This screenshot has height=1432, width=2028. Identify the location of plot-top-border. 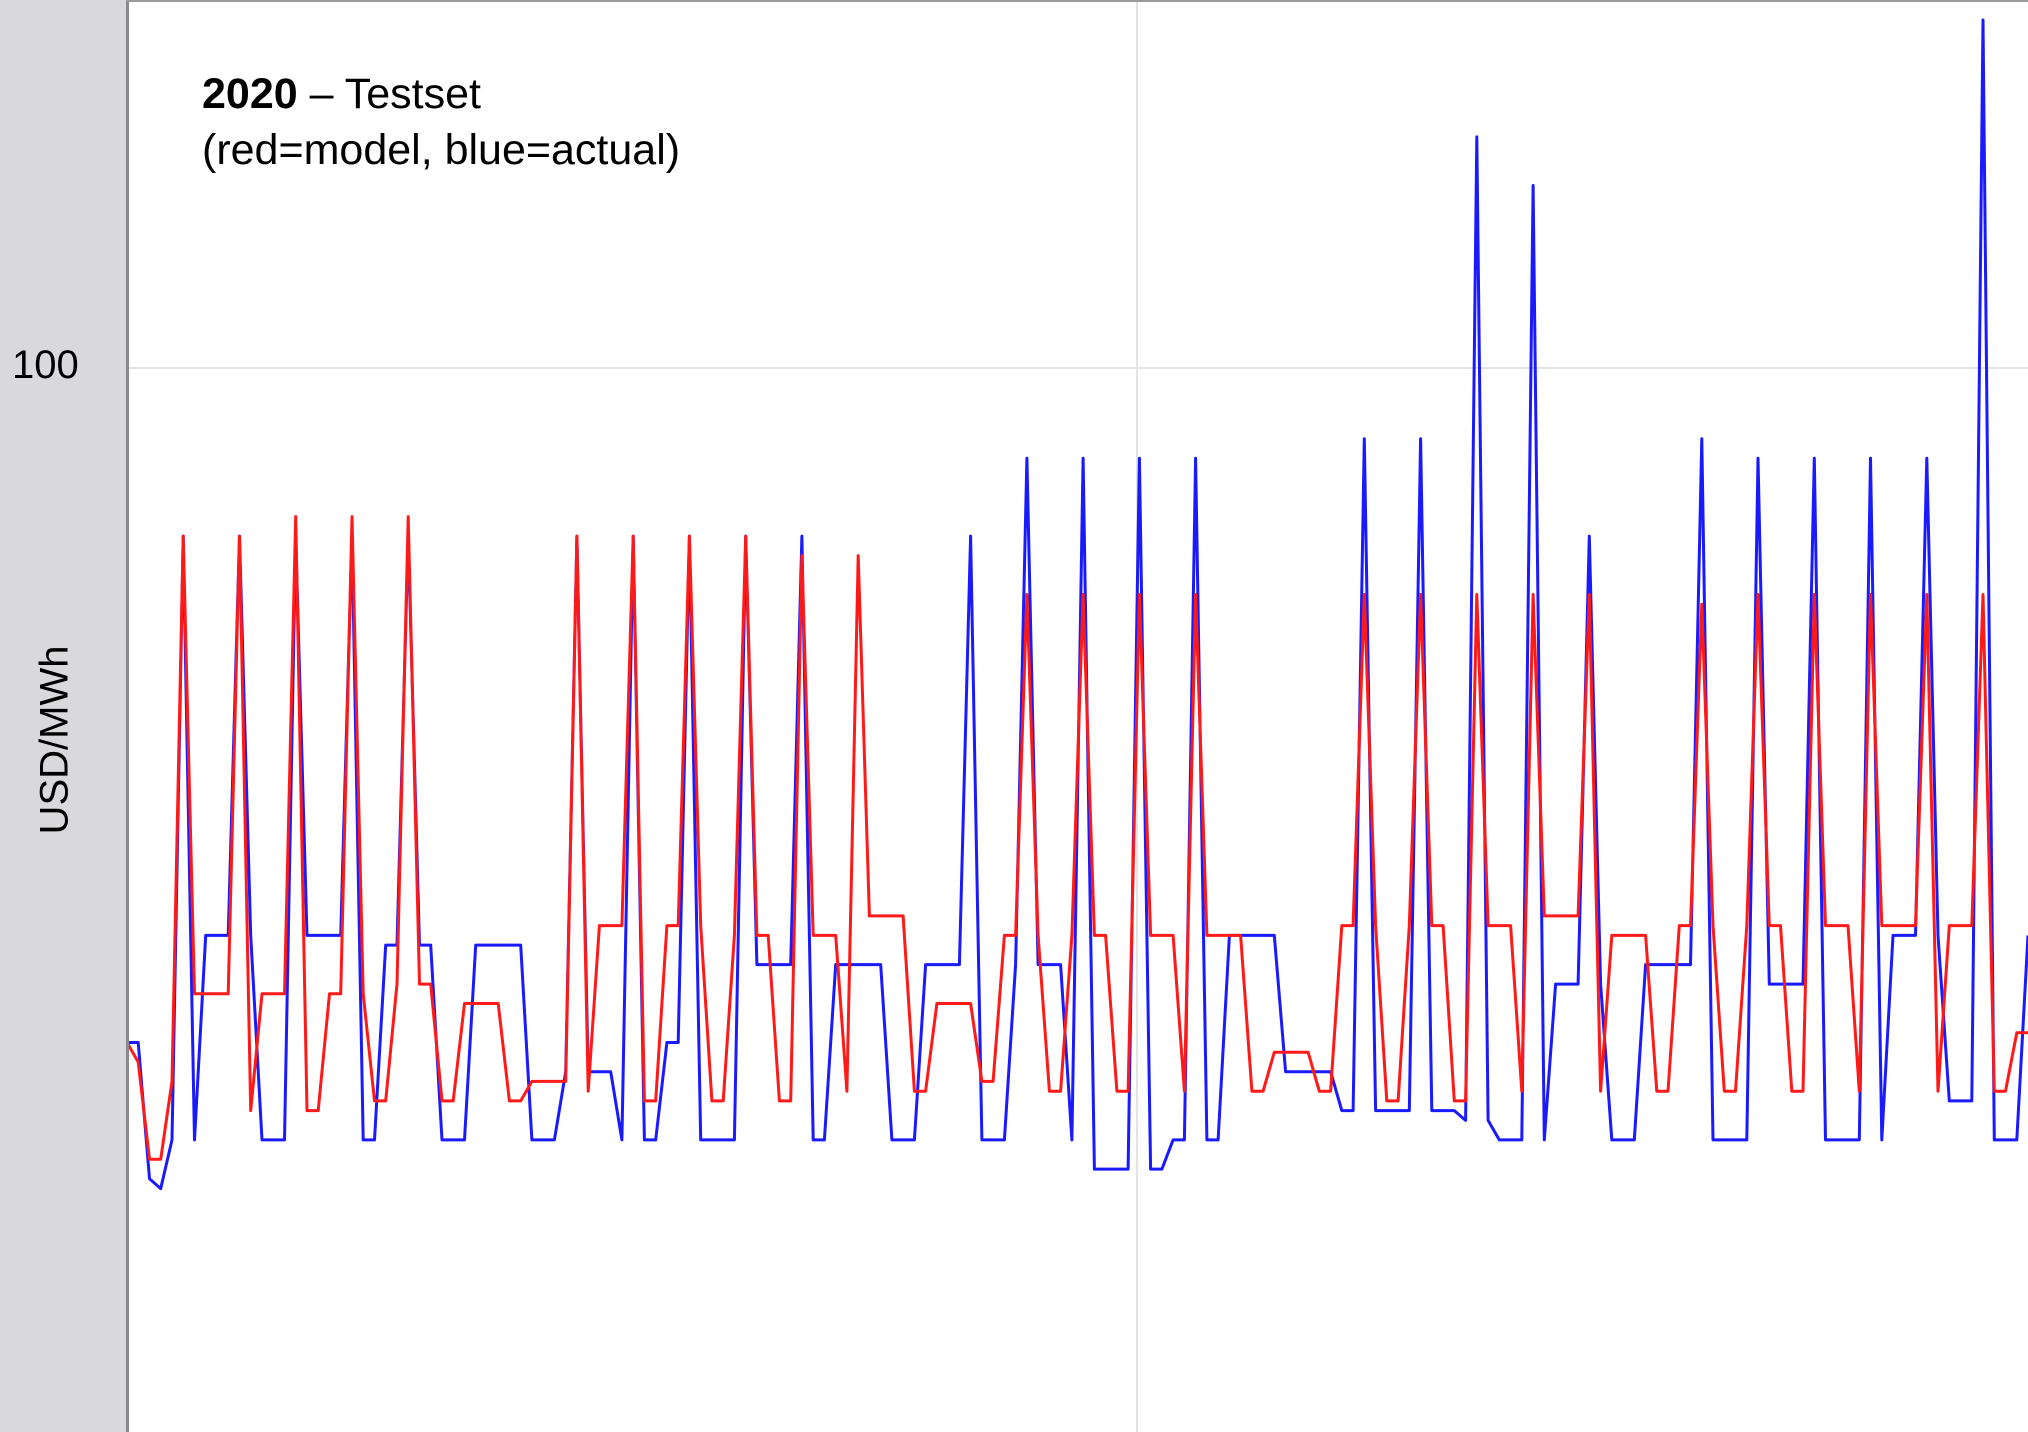
(1077, 1).